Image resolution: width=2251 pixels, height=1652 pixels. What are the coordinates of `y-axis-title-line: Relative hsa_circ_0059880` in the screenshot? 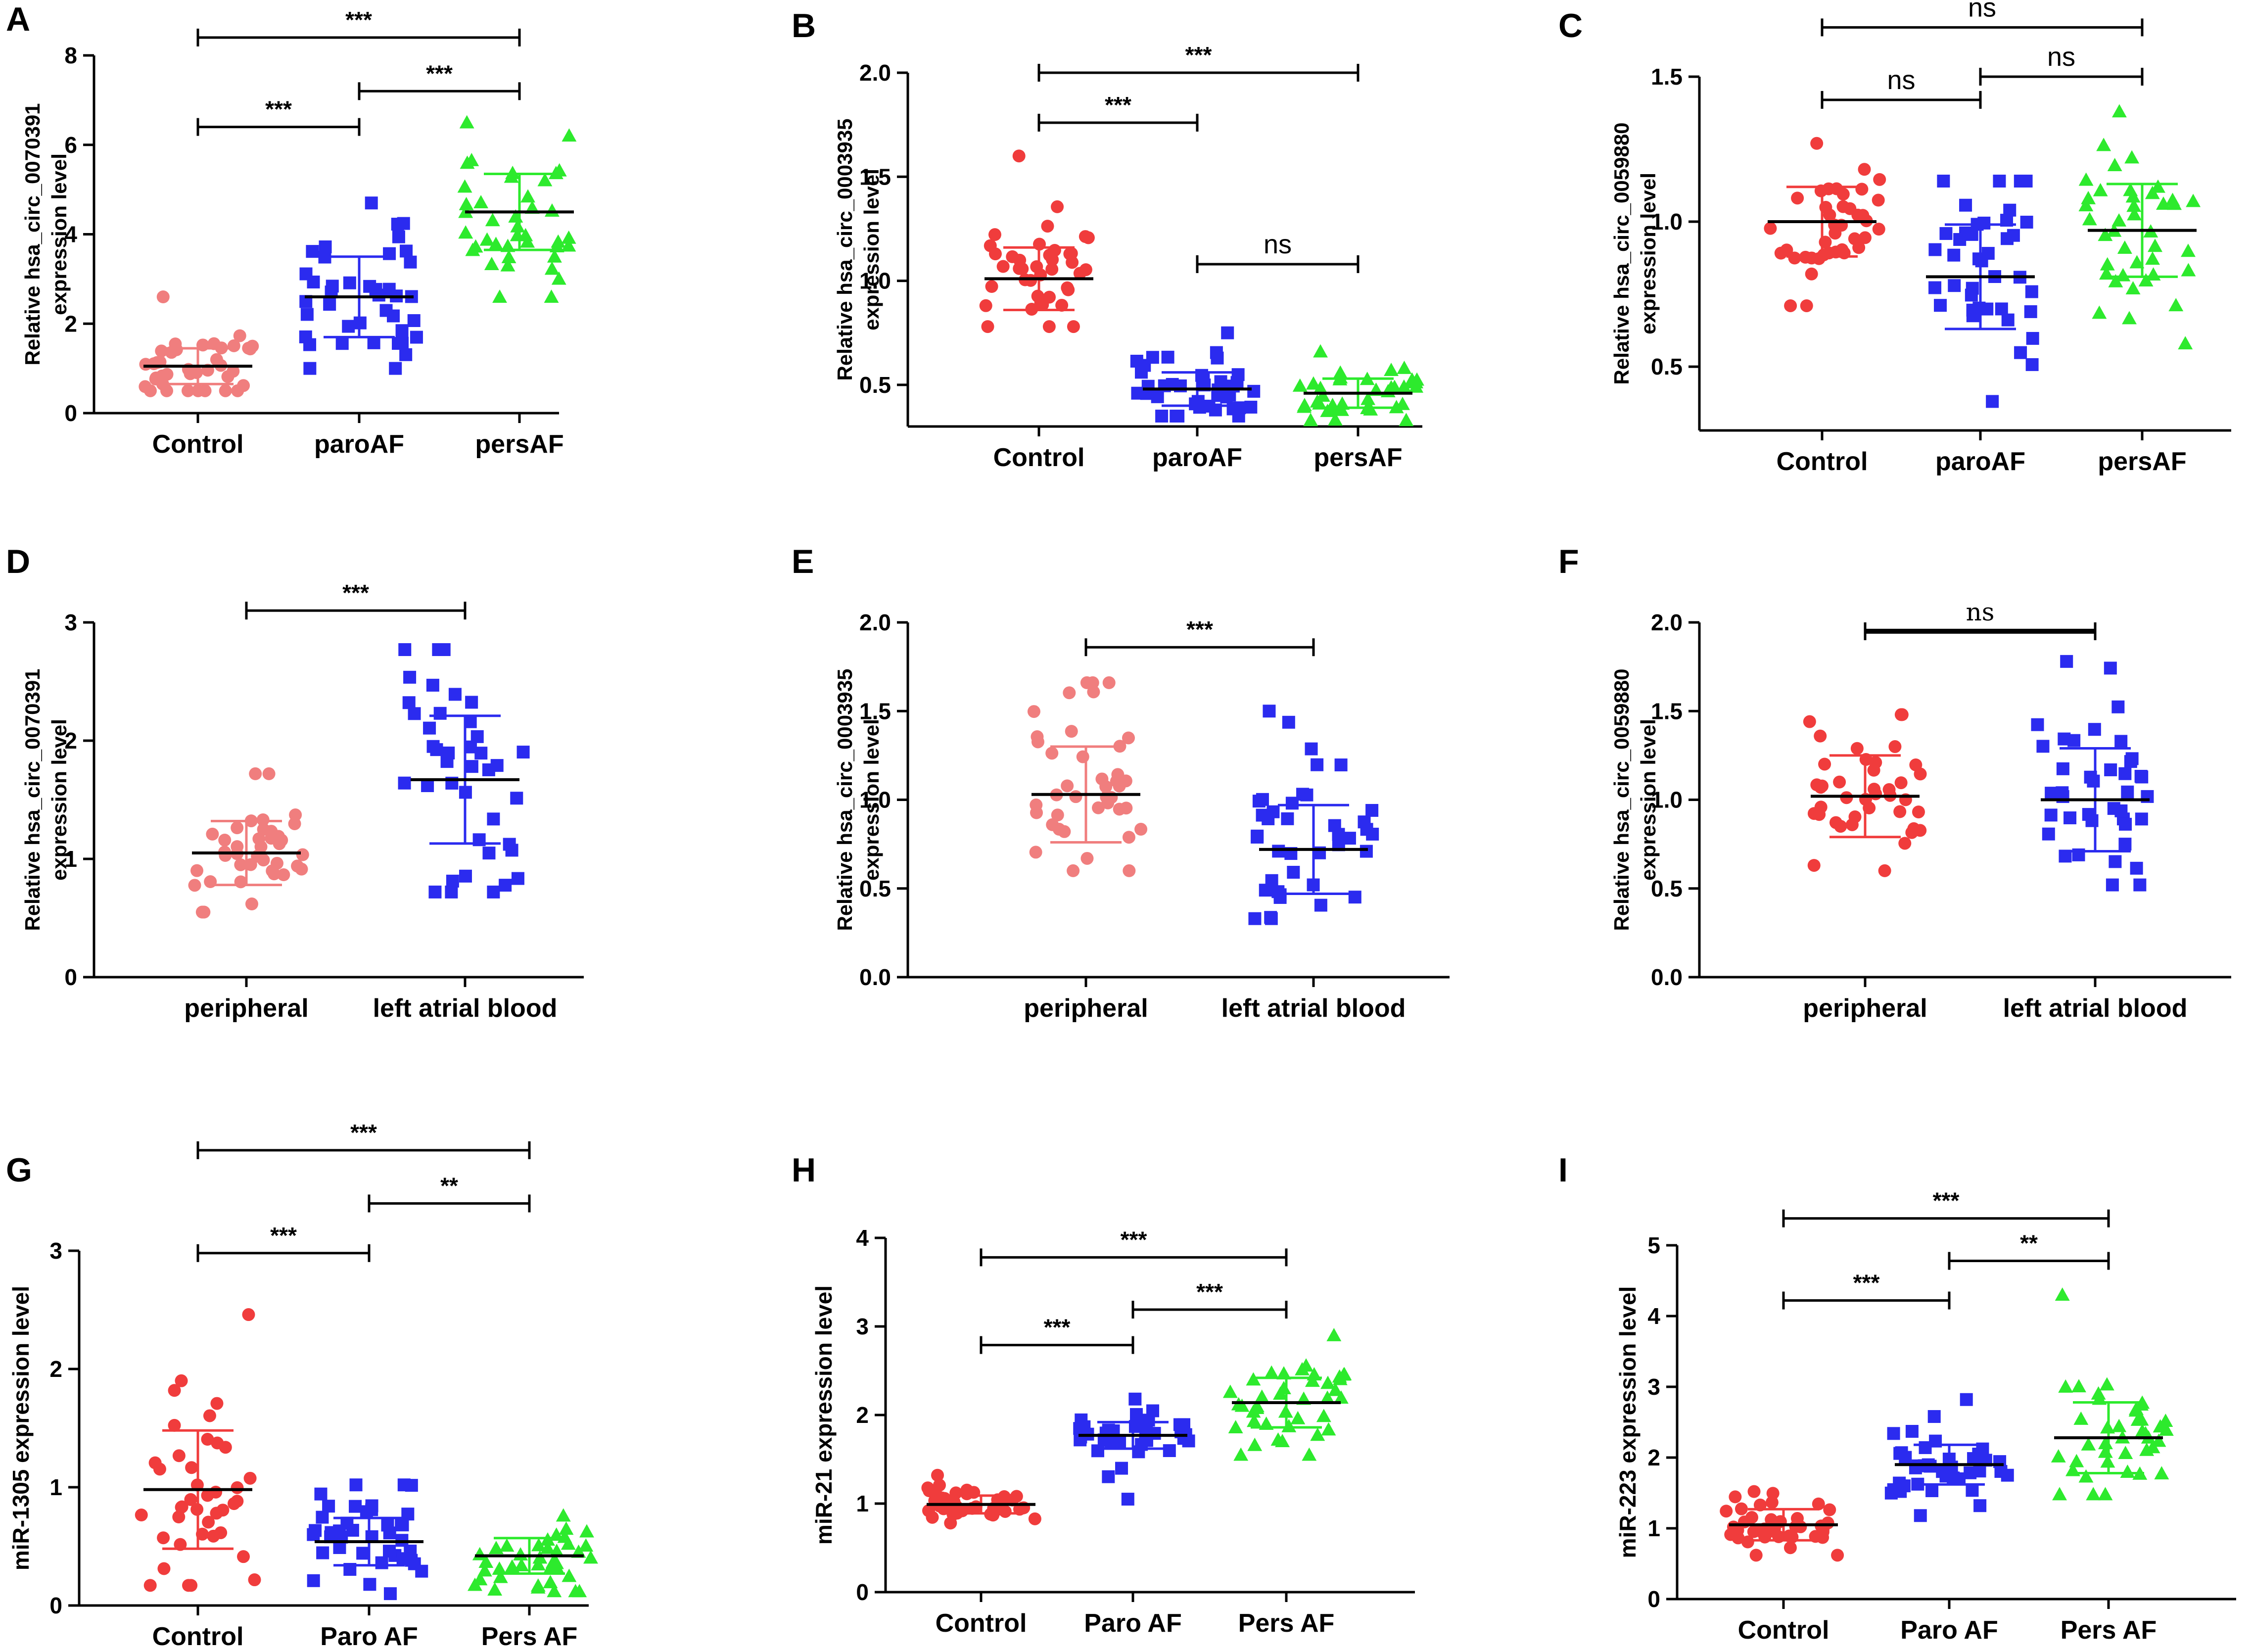 It's located at (1621, 800).